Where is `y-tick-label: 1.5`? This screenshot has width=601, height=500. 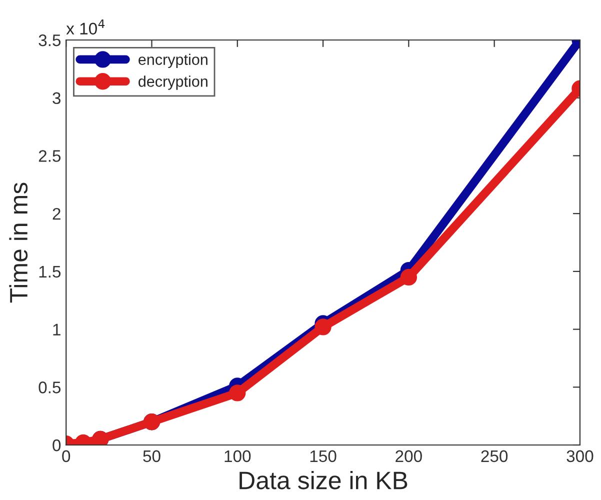 y-tick-label: 1.5 is located at coordinates (50, 272).